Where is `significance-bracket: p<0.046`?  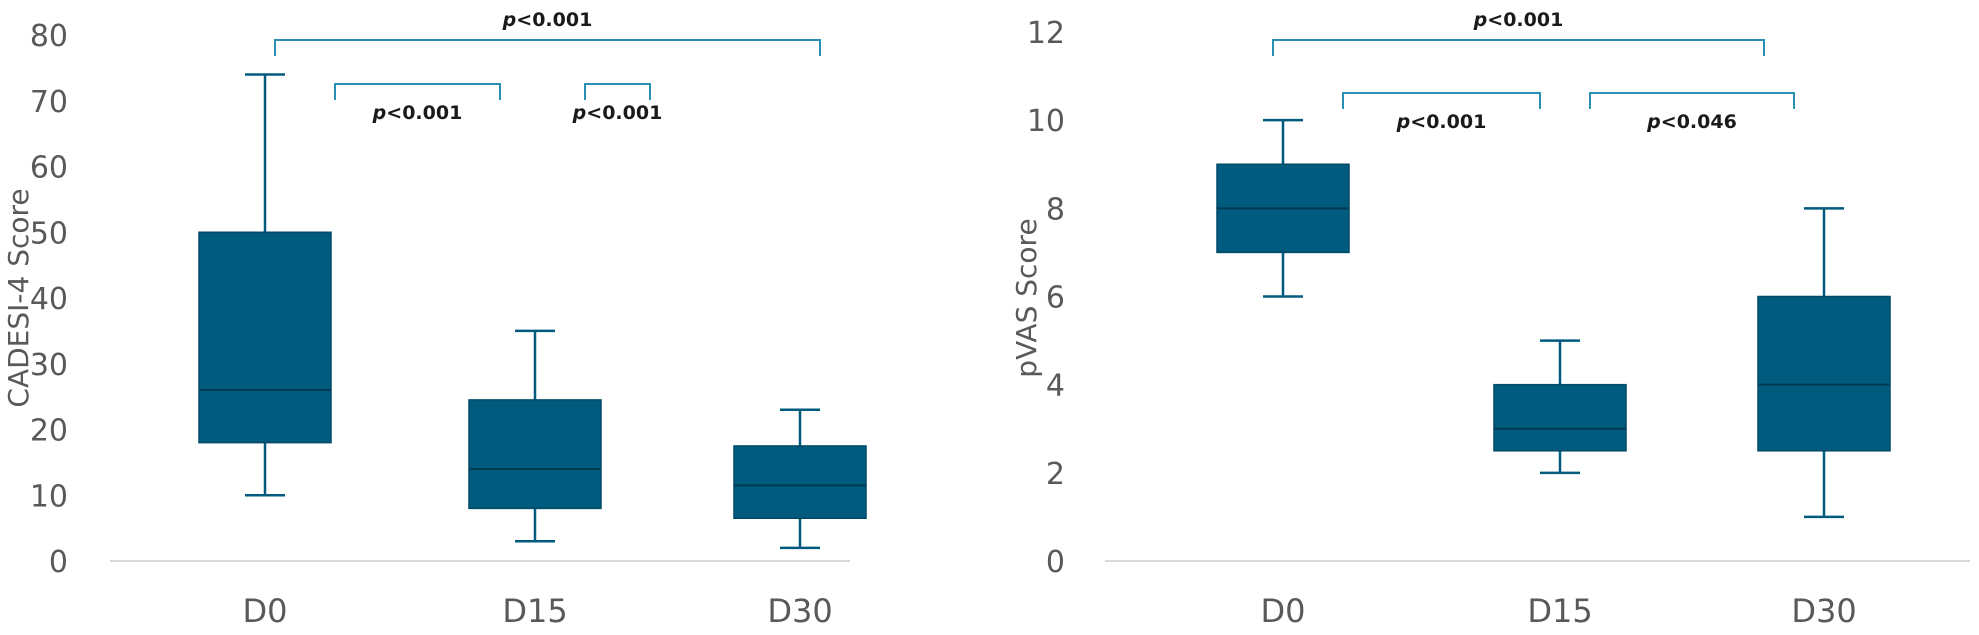 significance-bracket: p<0.046 is located at coordinates (1692, 112).